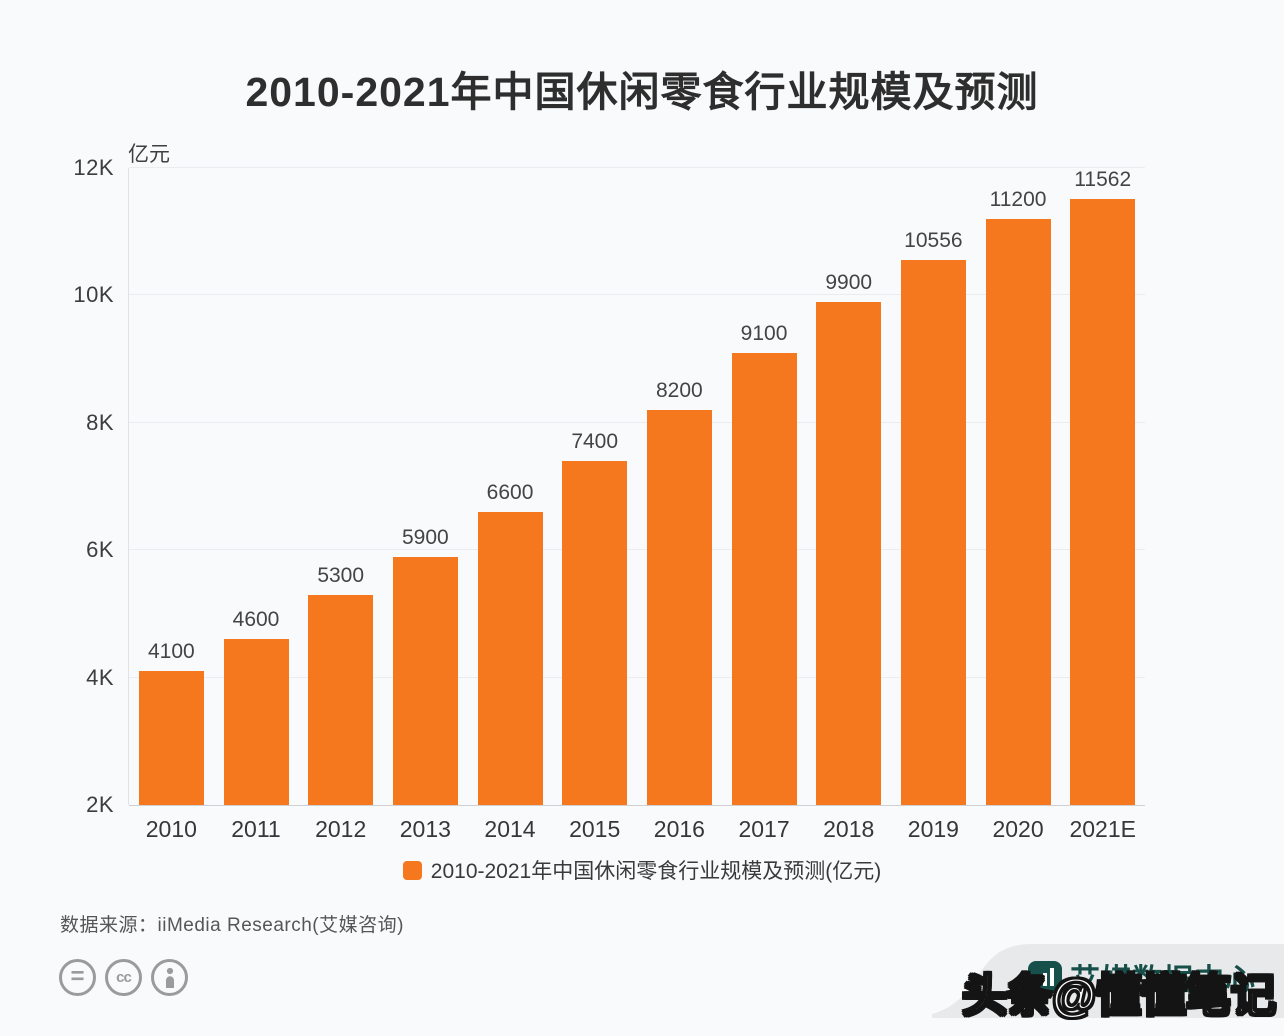 The width and height of the screenshot is (1284, 1036). Describe the element at coordinates (412, 870) in the screenshot. I see `legend-swatch-icon` at that location.